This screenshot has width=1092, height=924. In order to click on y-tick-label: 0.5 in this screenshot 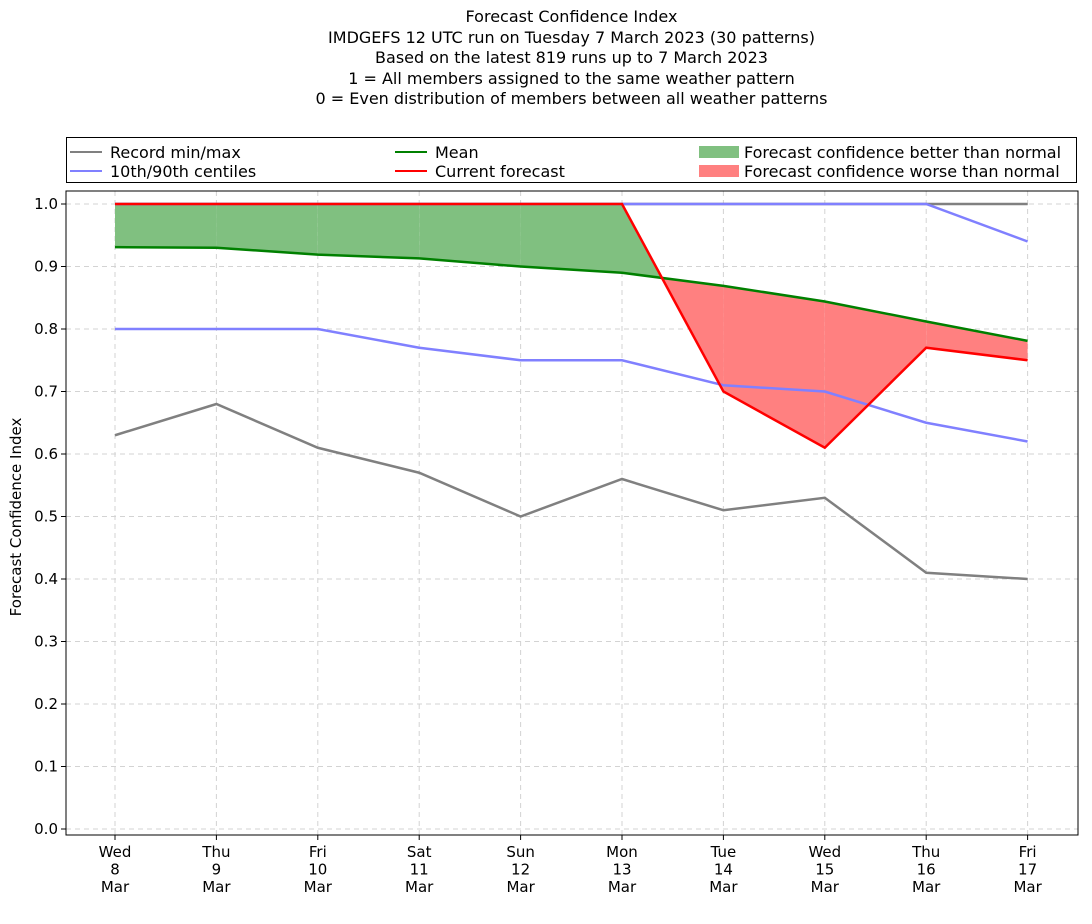, I will do `click(46, 517)`.